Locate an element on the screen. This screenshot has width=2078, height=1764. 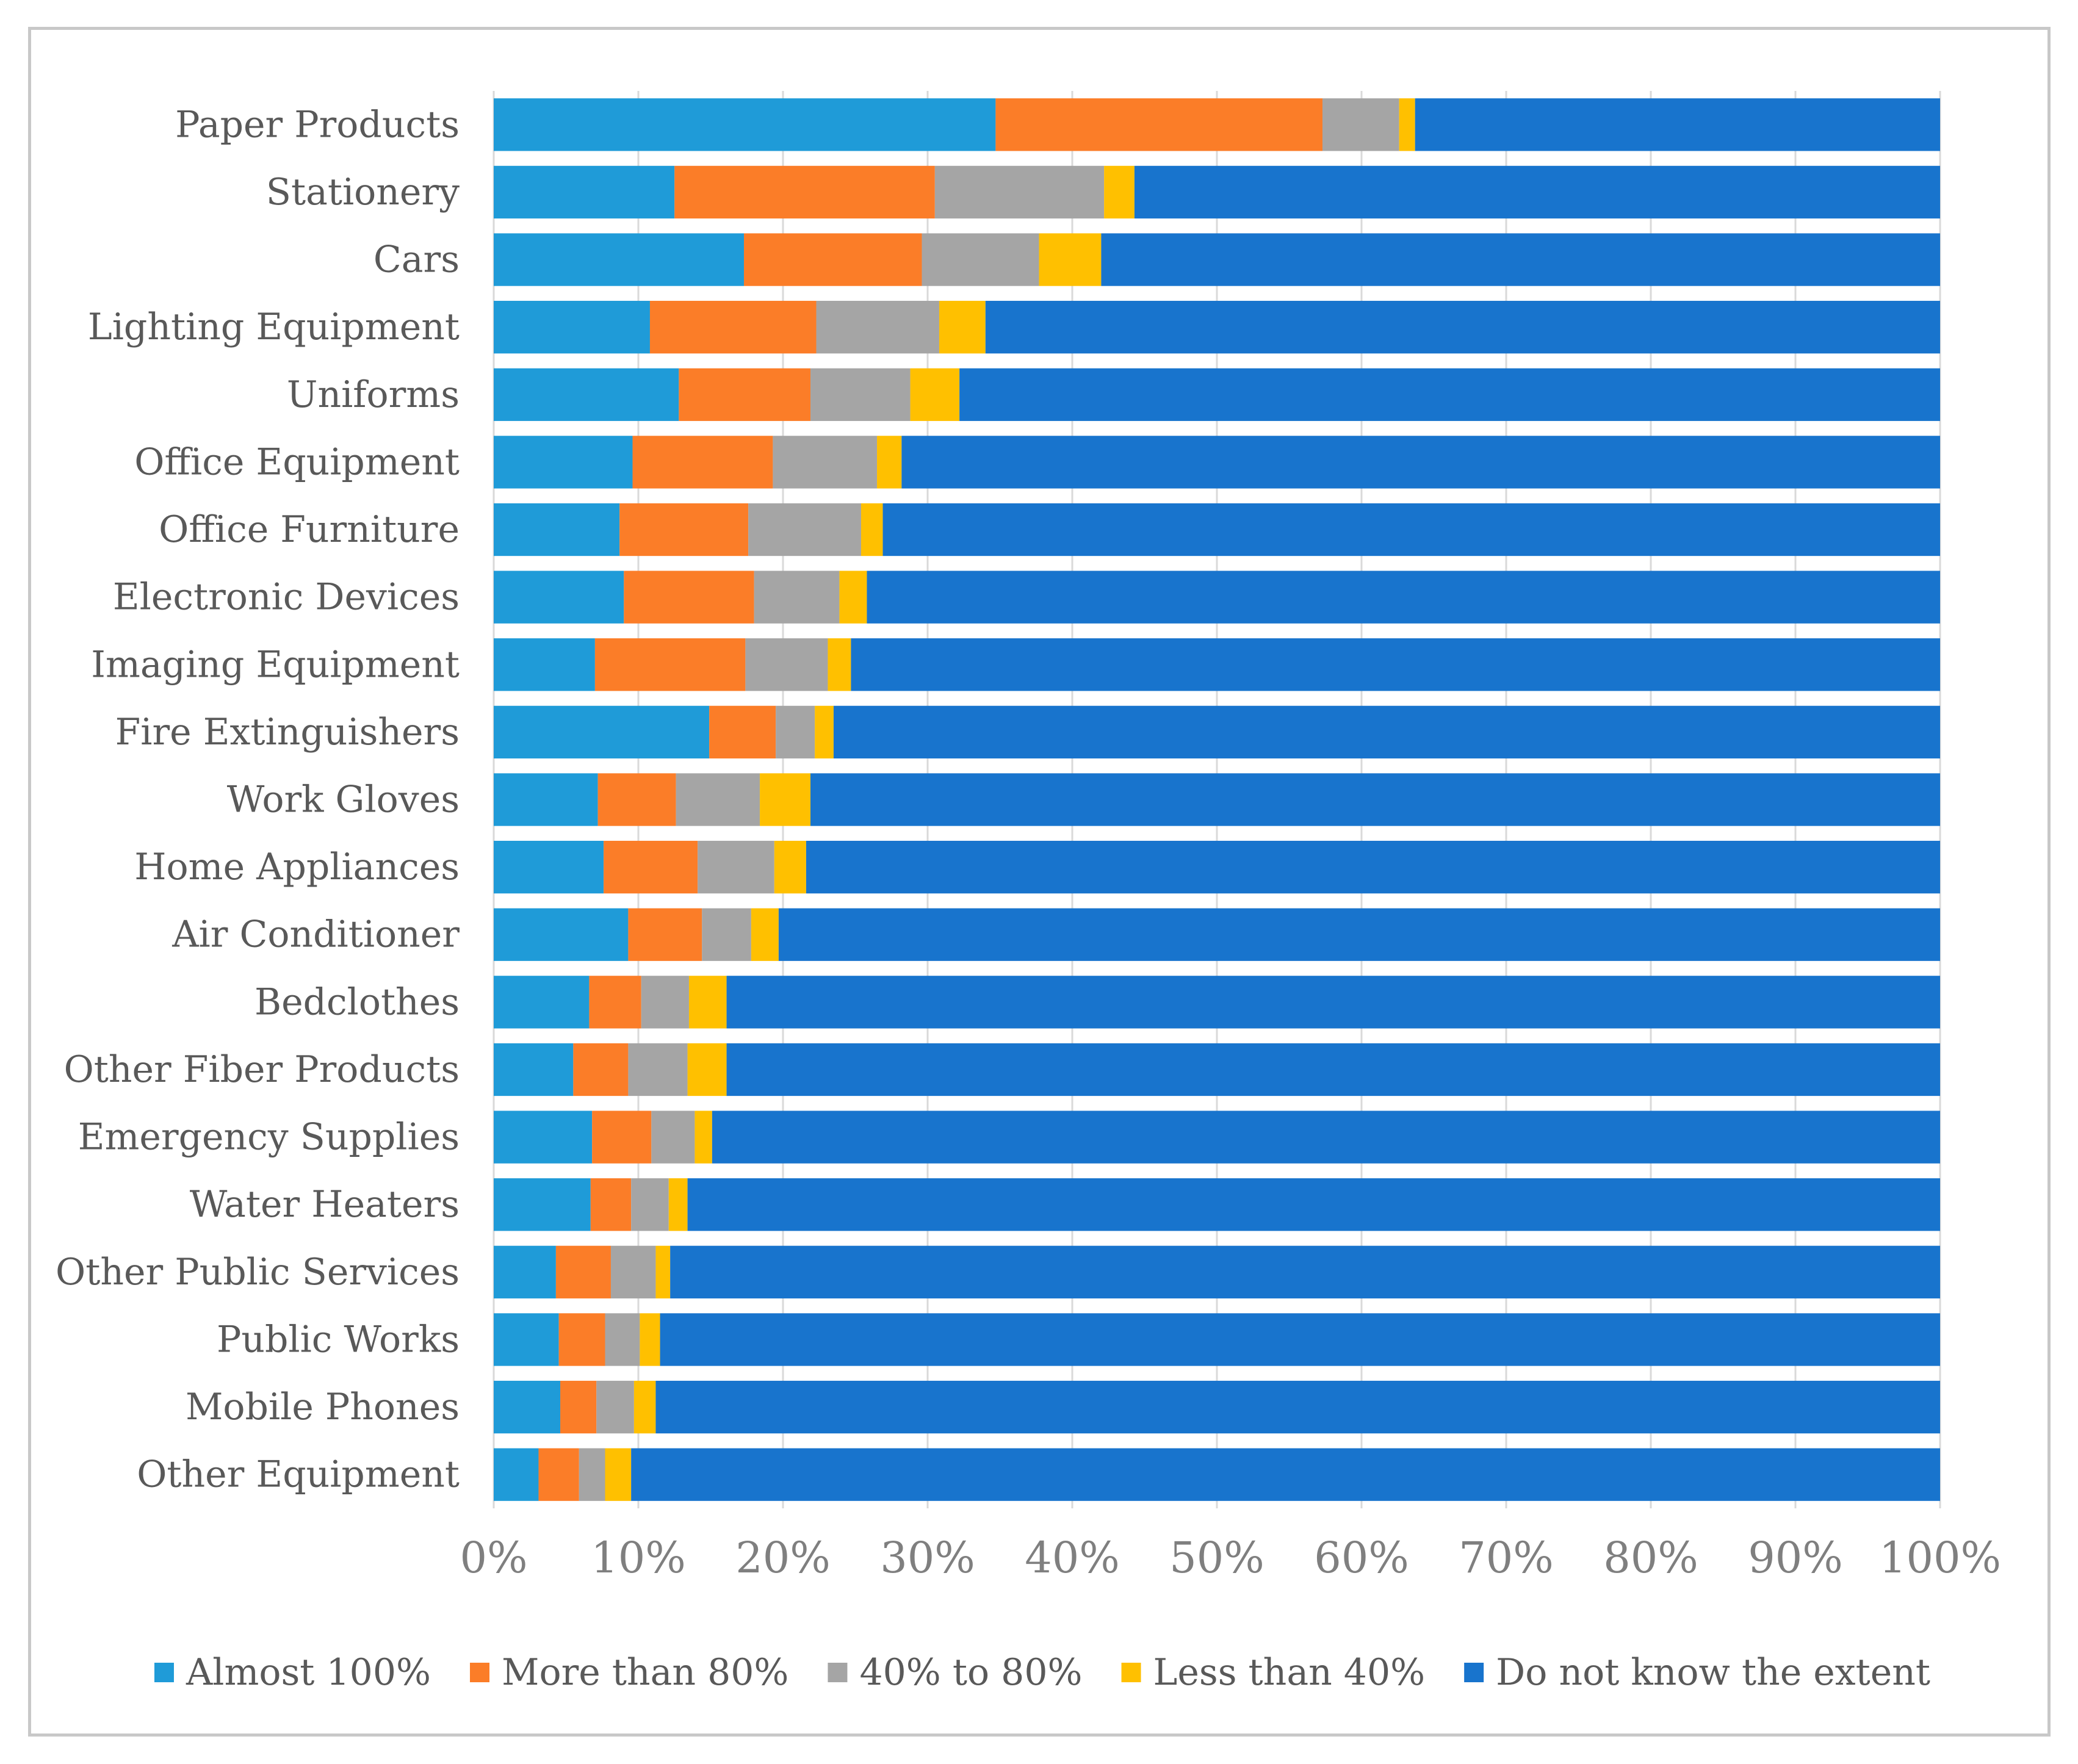
category-label: Home Appliances is located at coordinates (297, 867).